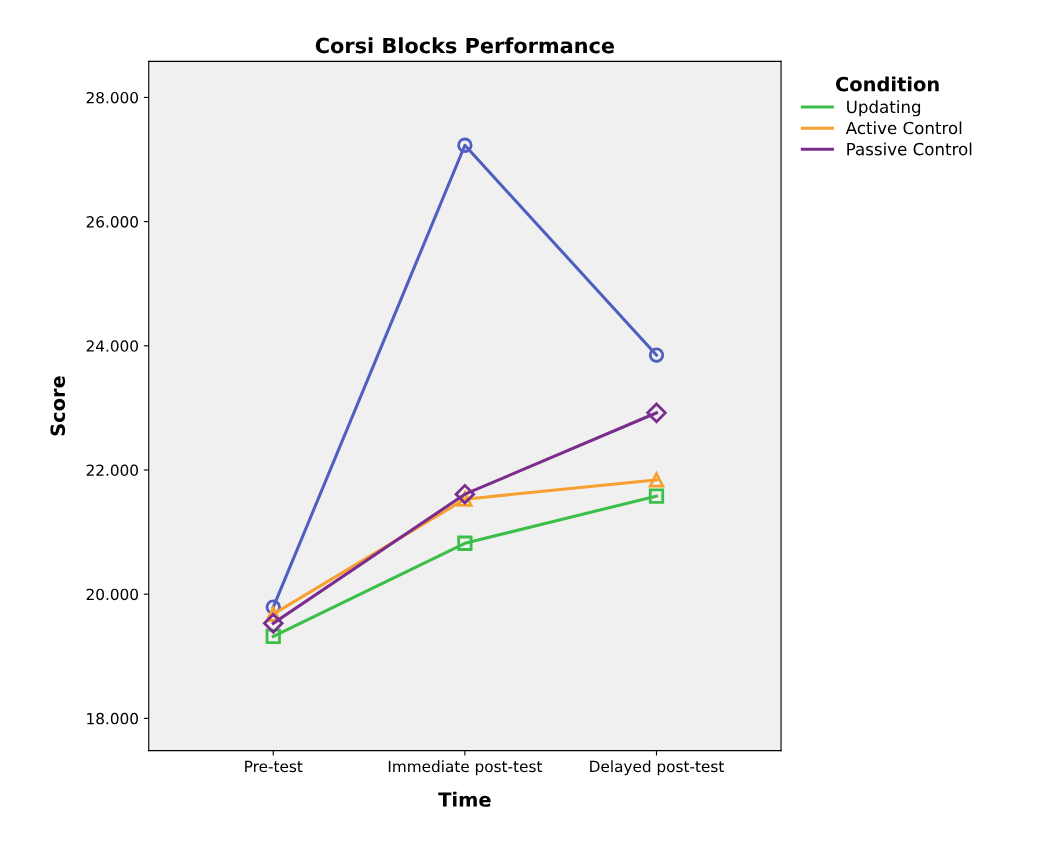 The image size is (1040, 853). What do you see at coordinates (464, 799) in the screenshot?
I see `x-axis-title: Time` at bounding box center [464, 799].